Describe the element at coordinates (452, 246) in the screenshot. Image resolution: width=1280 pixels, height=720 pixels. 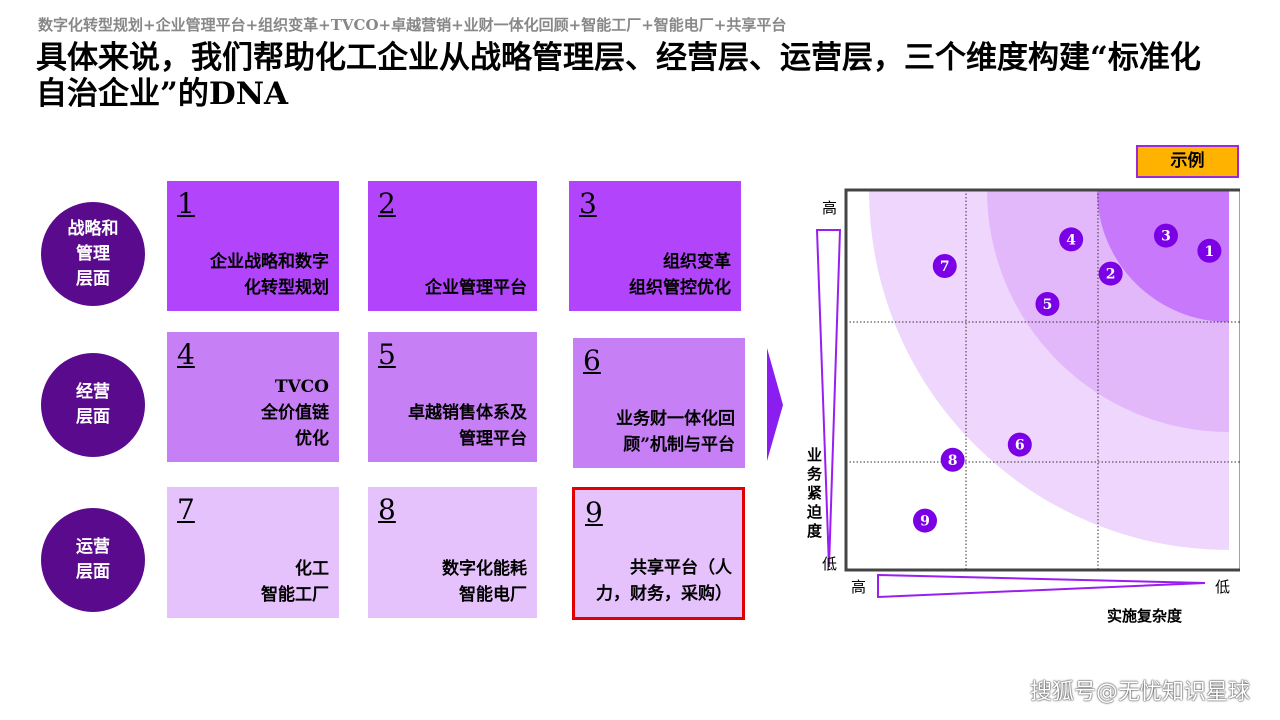
I see `initiative-box-2: 2 企业管理平台` at that location.